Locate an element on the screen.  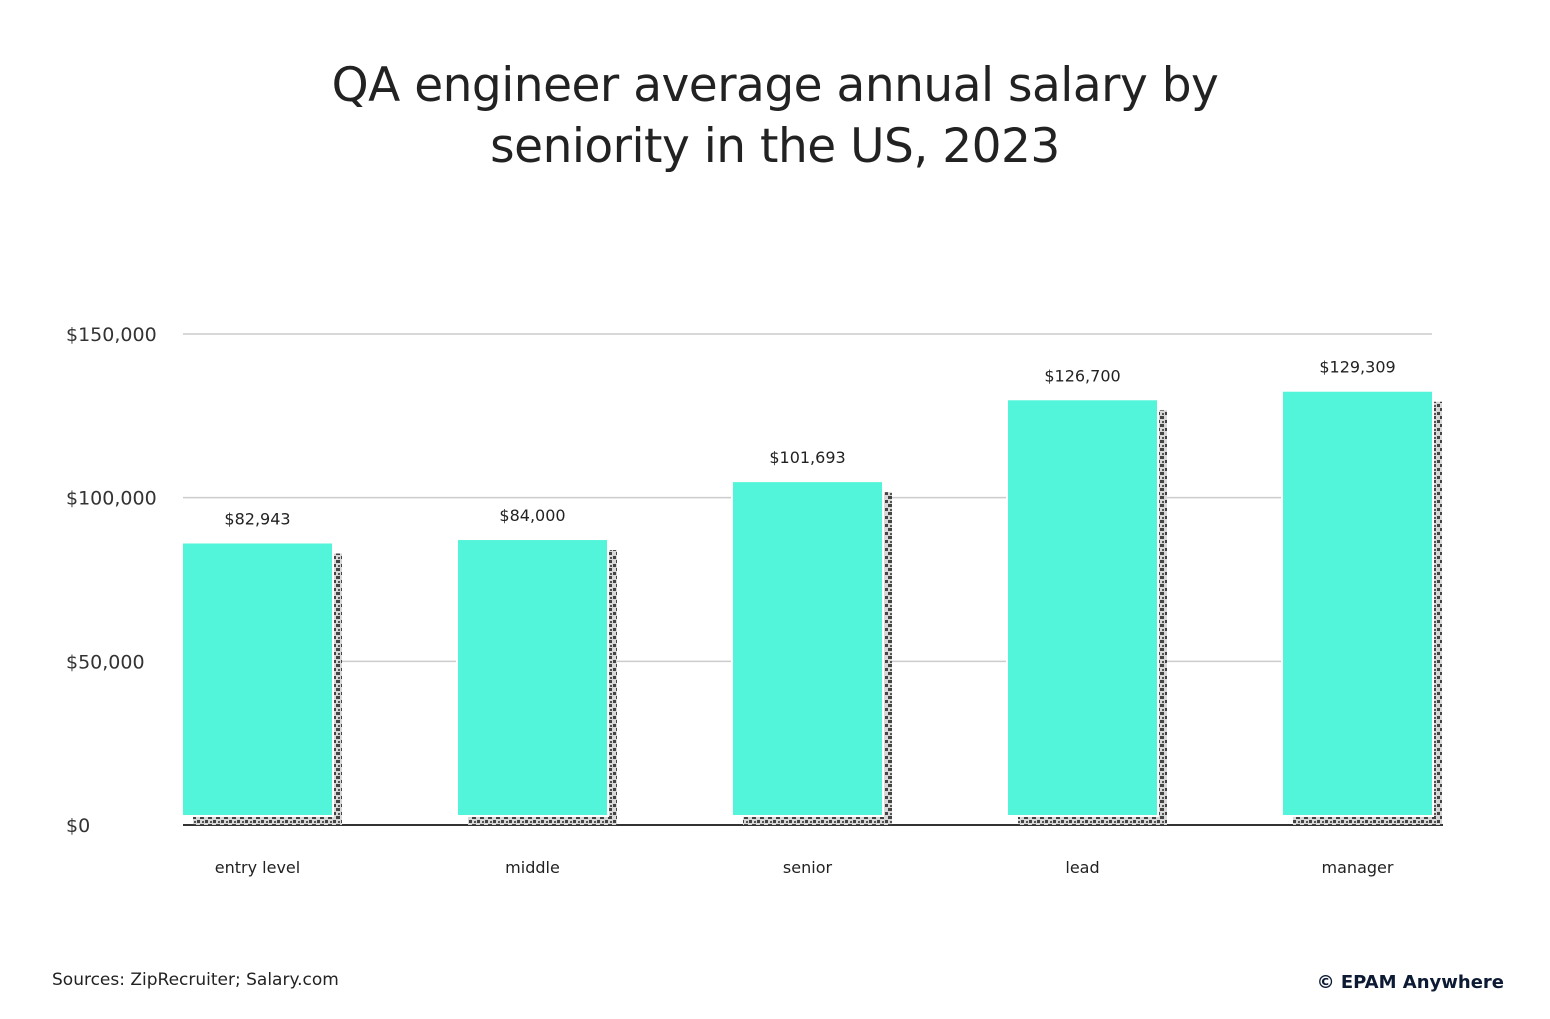
chart-title-line-1: QA engineer average annual salary by is located at coordinates (775, 85).